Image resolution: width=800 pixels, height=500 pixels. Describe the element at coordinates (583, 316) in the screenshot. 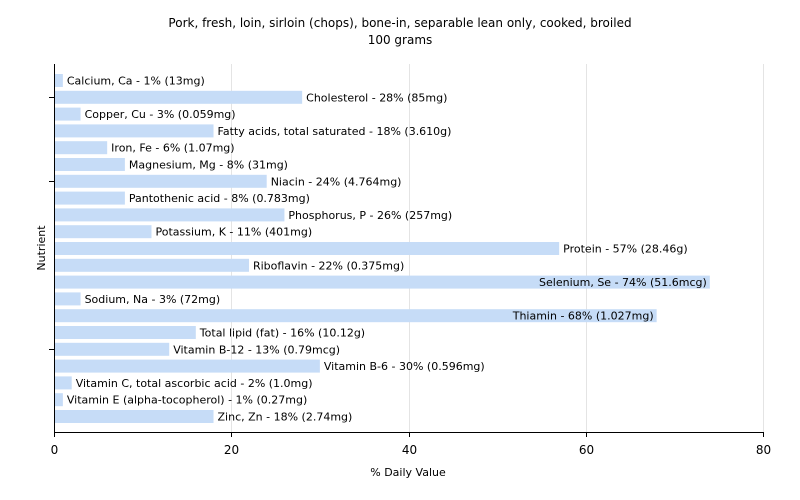

I see `bar-label: Thiamin - 68% (1.027mg)` at that location.